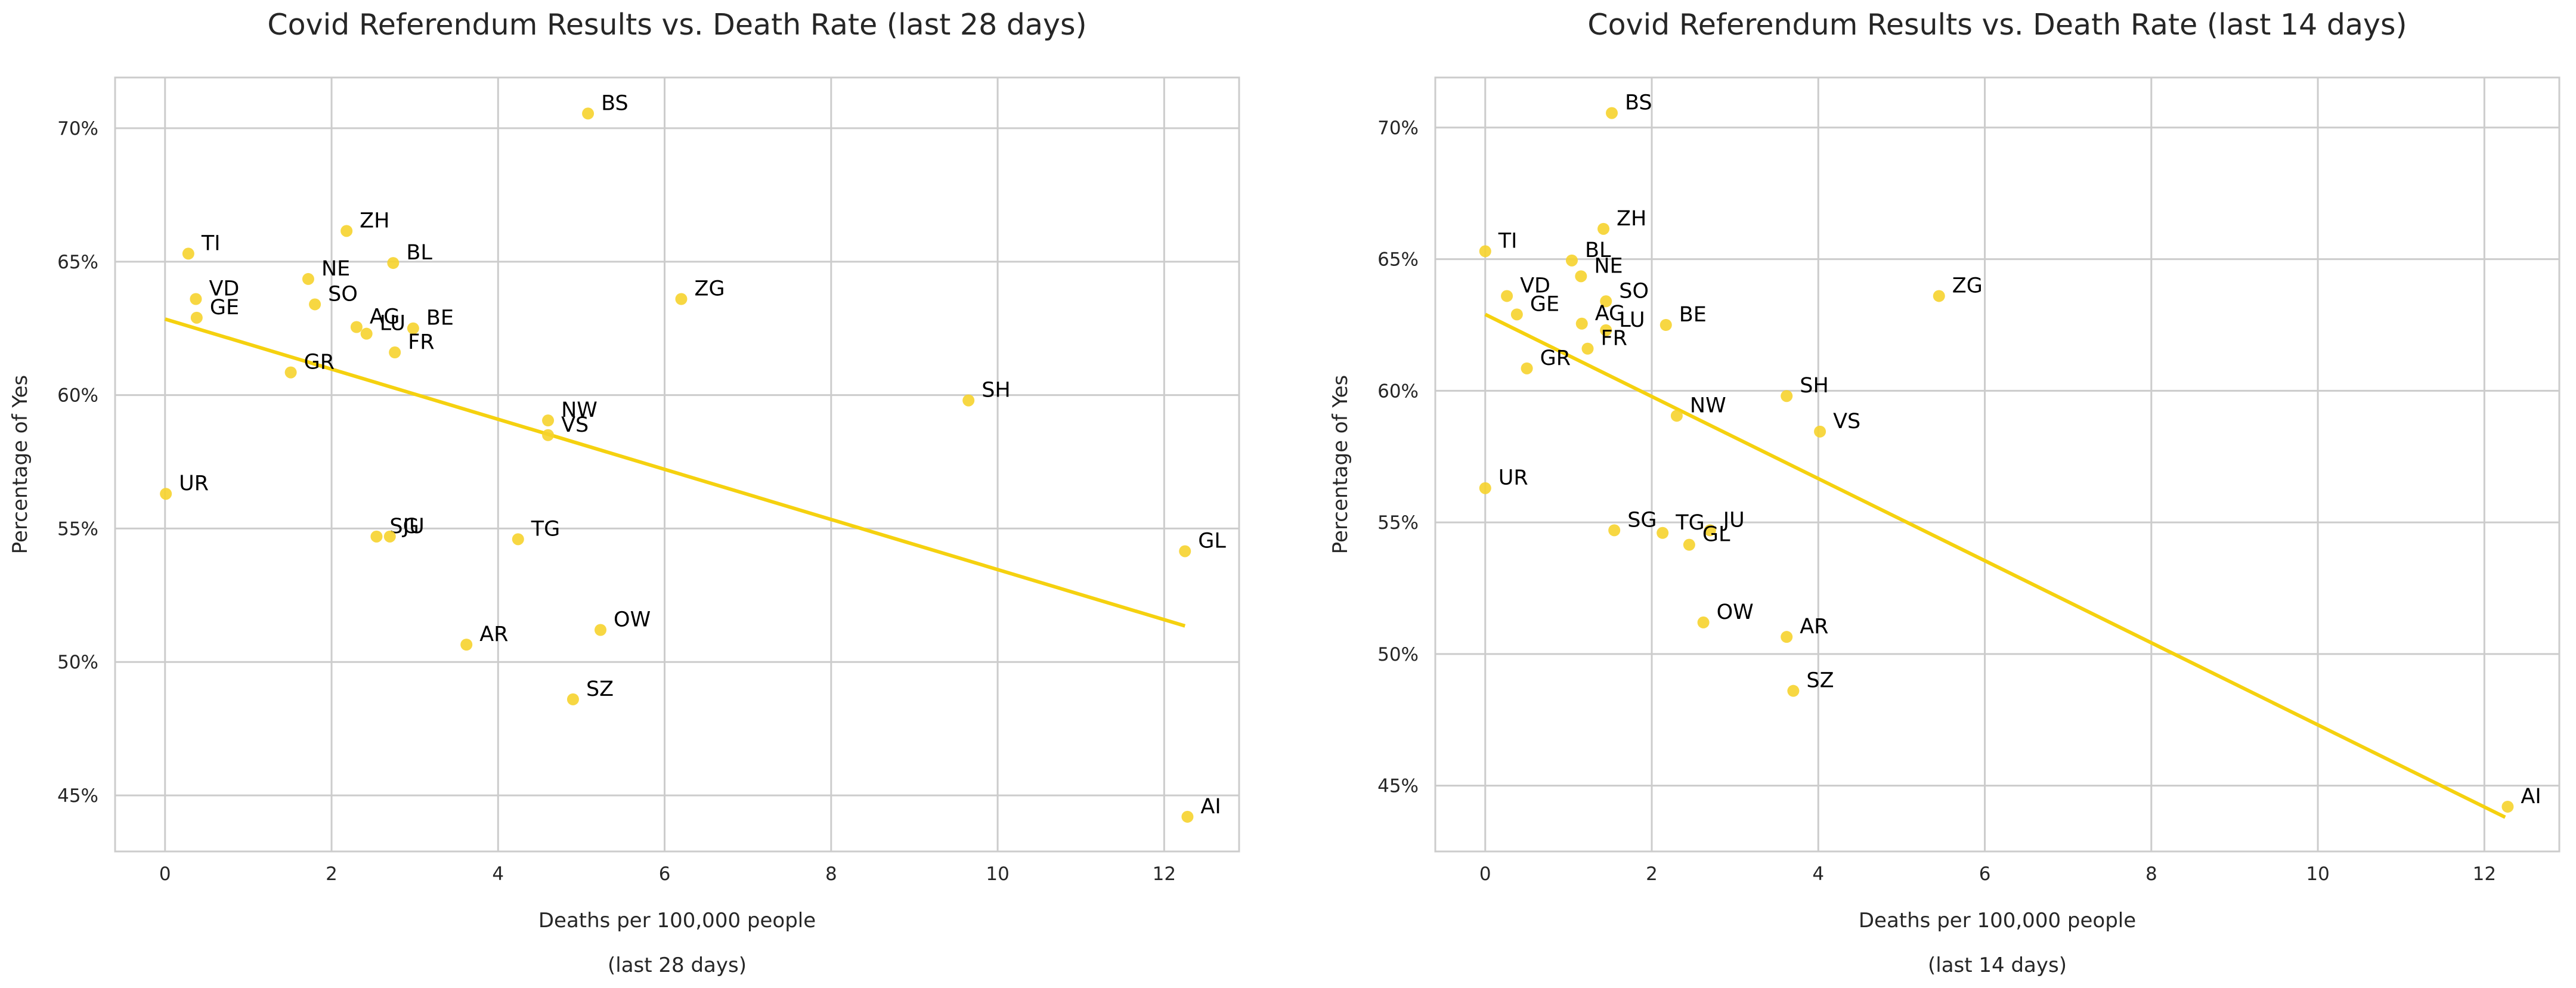  I want to click on y-axis-label: Percentage of Yes, so click(20, 465).